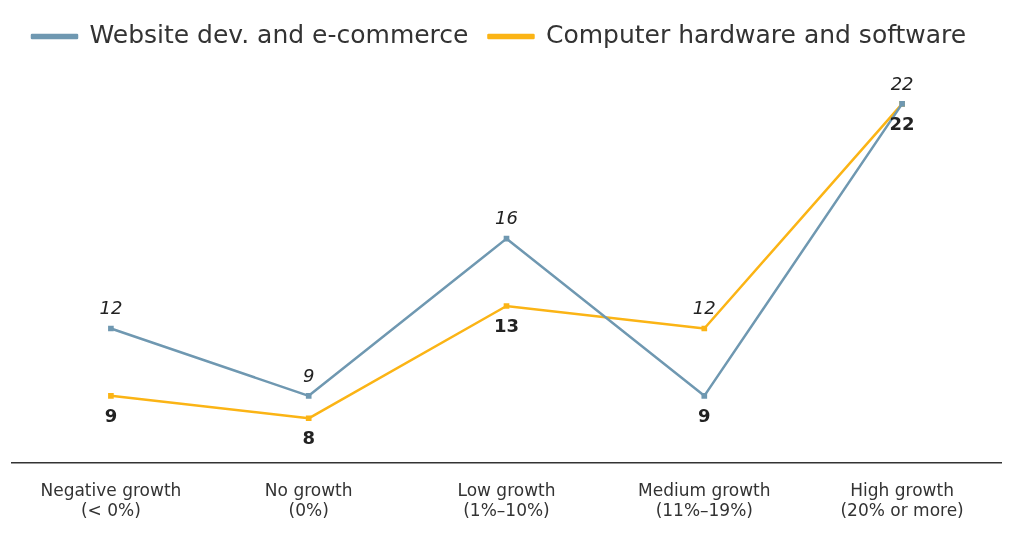  I want to click on legend-label: Computer hardware and software, so click(756, 34).